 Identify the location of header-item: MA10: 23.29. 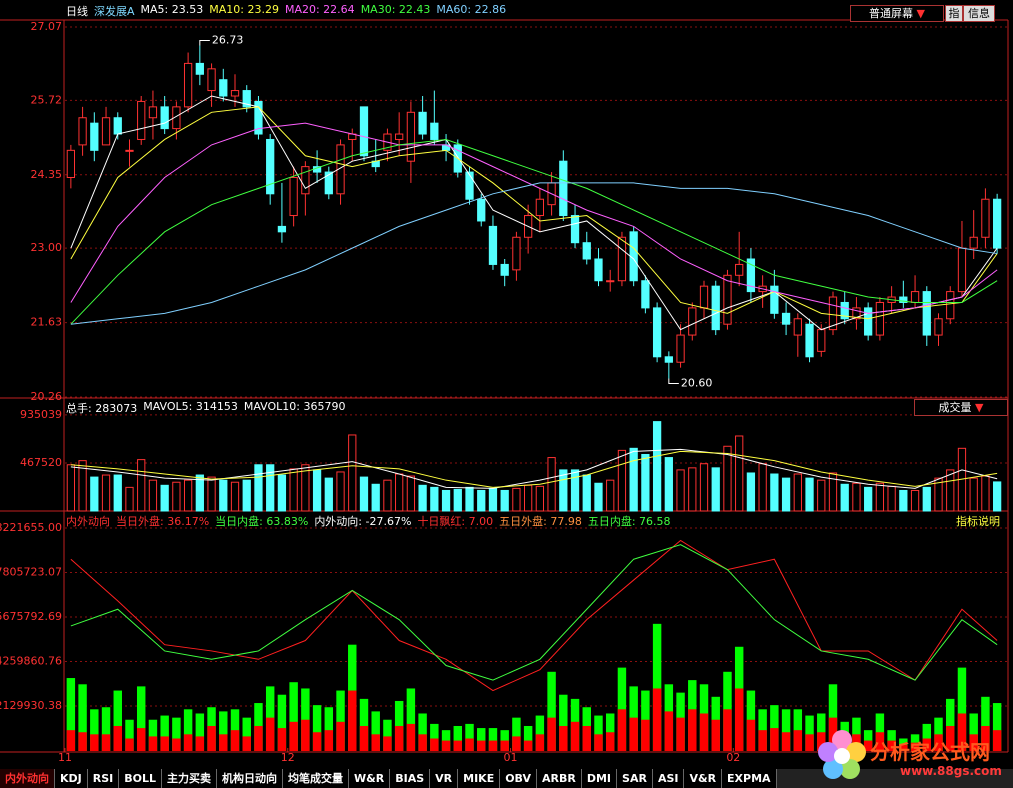
(244, 9).